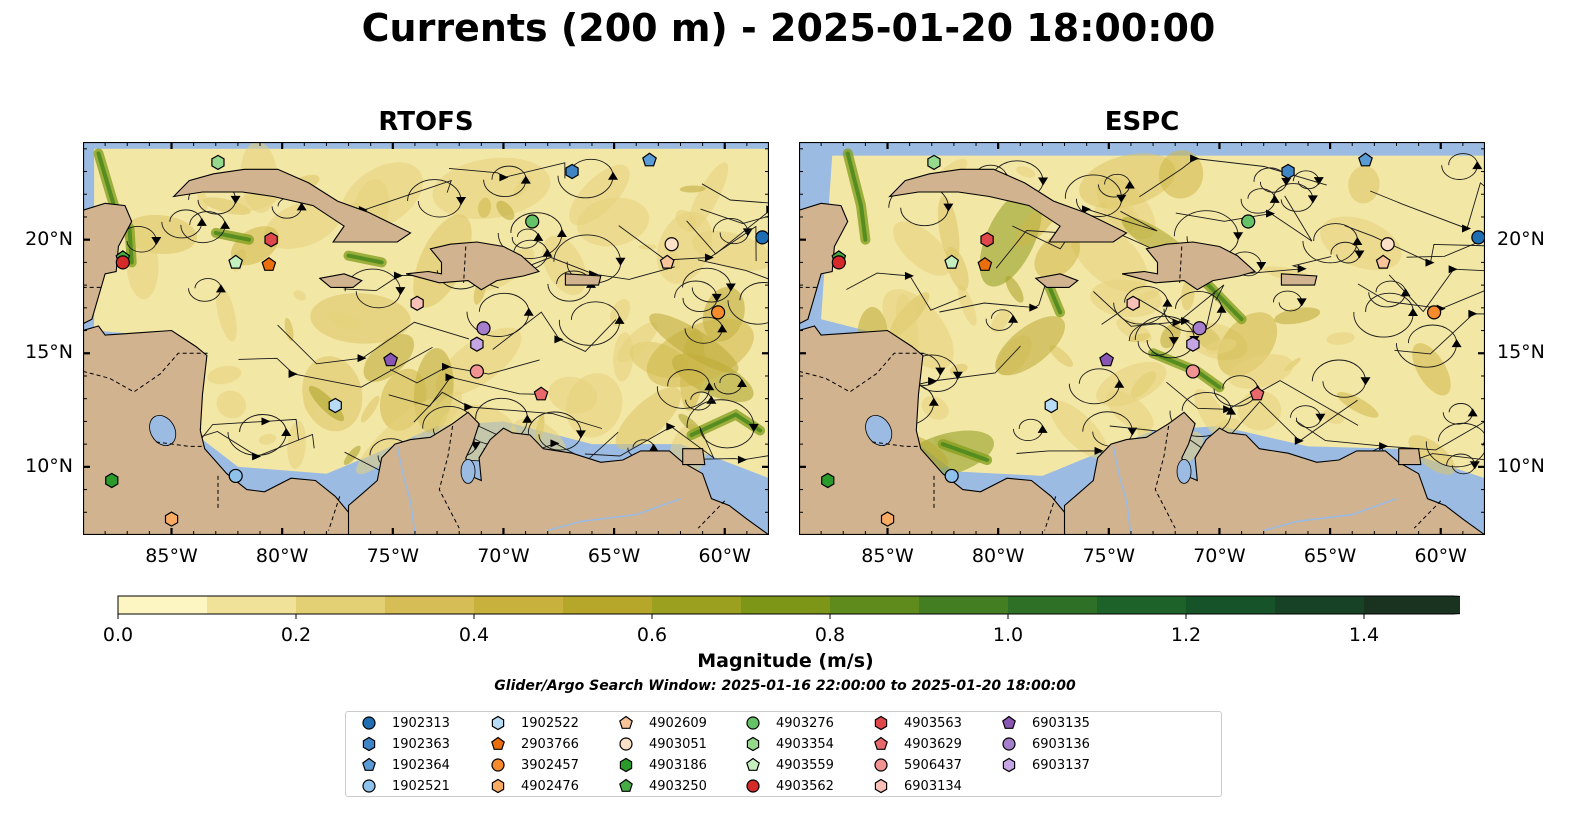 The image size is (1577, 827). Describe the element at coordinates (550, 744) in the screenshot. I see `legend-label: 2903766` at that location.